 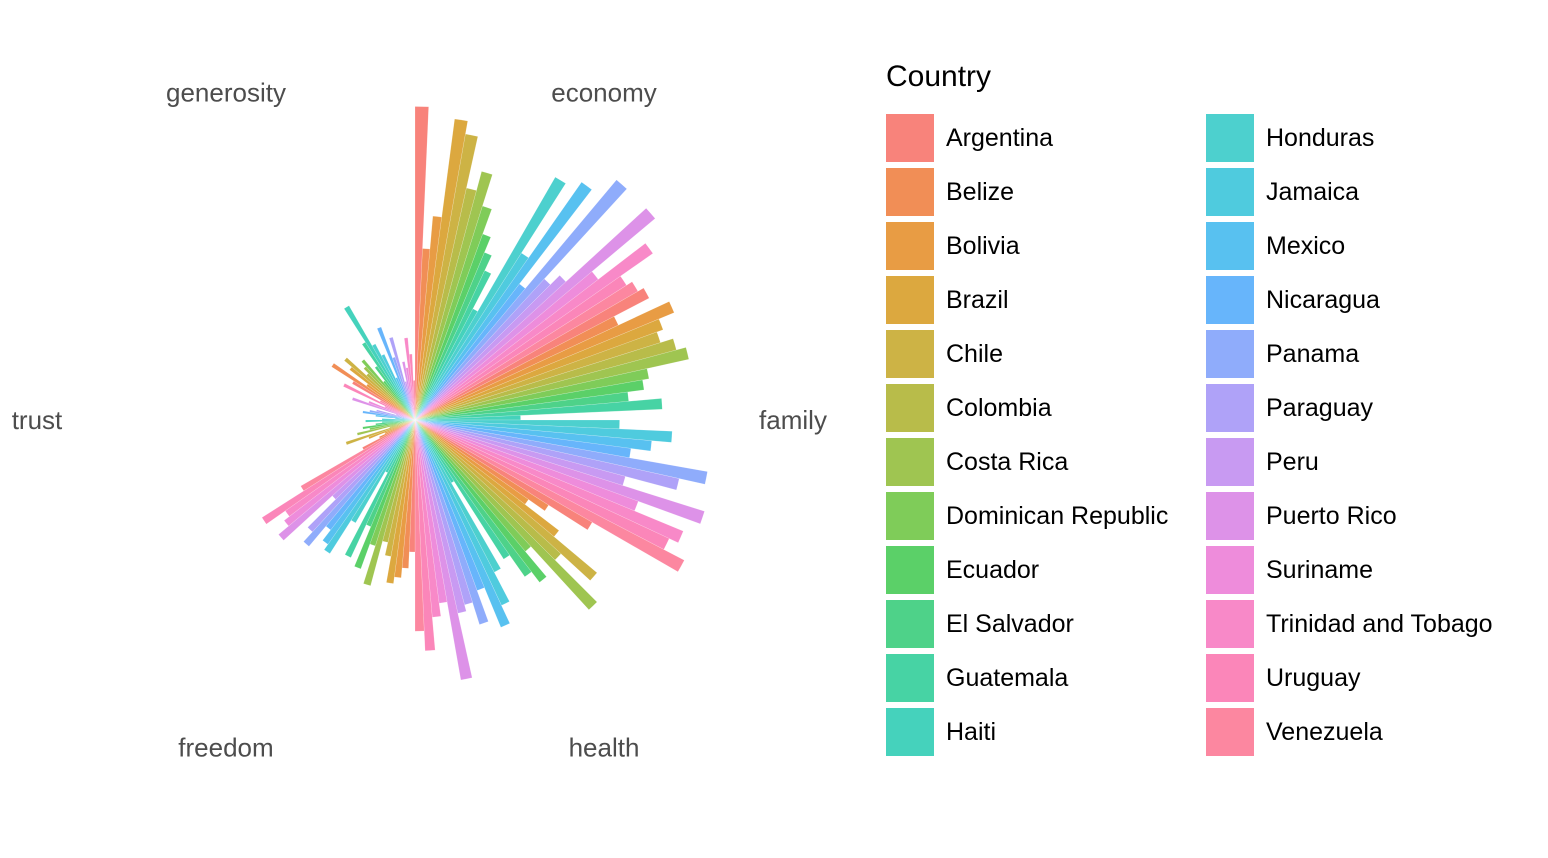 I want to click on bar-peru-economy, so click(x=490, y=347).